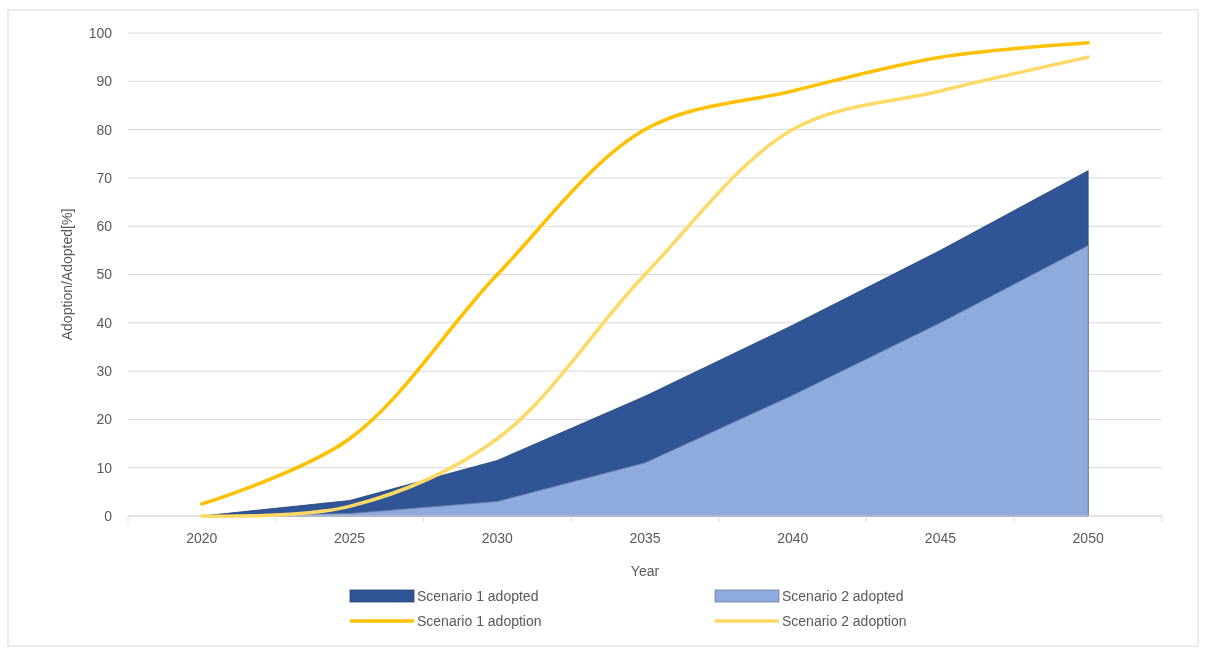  What do you see at coordinates (100, 32) in the screenshot?
I see `y-tick-label: 100` at bounding box center [100, 32].